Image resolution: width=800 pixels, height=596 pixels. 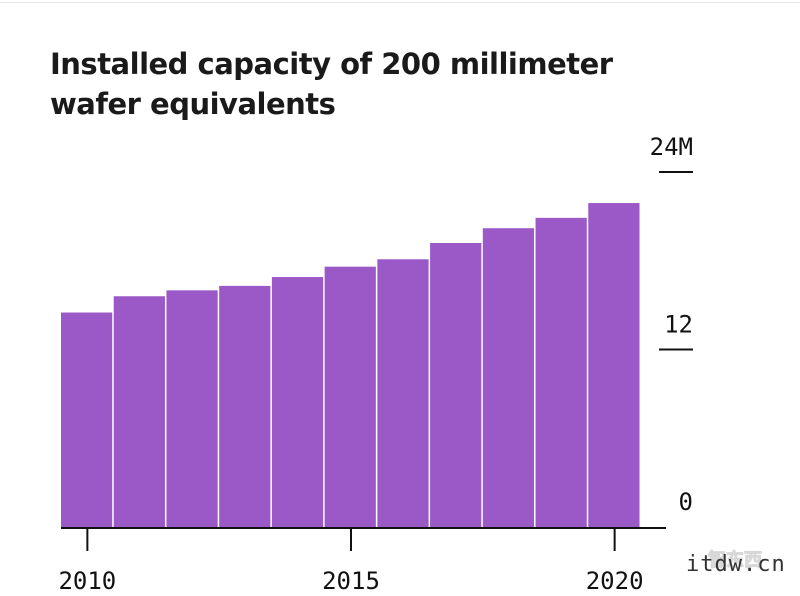 I want to click on bar-2010, so click(x=87, y=419).